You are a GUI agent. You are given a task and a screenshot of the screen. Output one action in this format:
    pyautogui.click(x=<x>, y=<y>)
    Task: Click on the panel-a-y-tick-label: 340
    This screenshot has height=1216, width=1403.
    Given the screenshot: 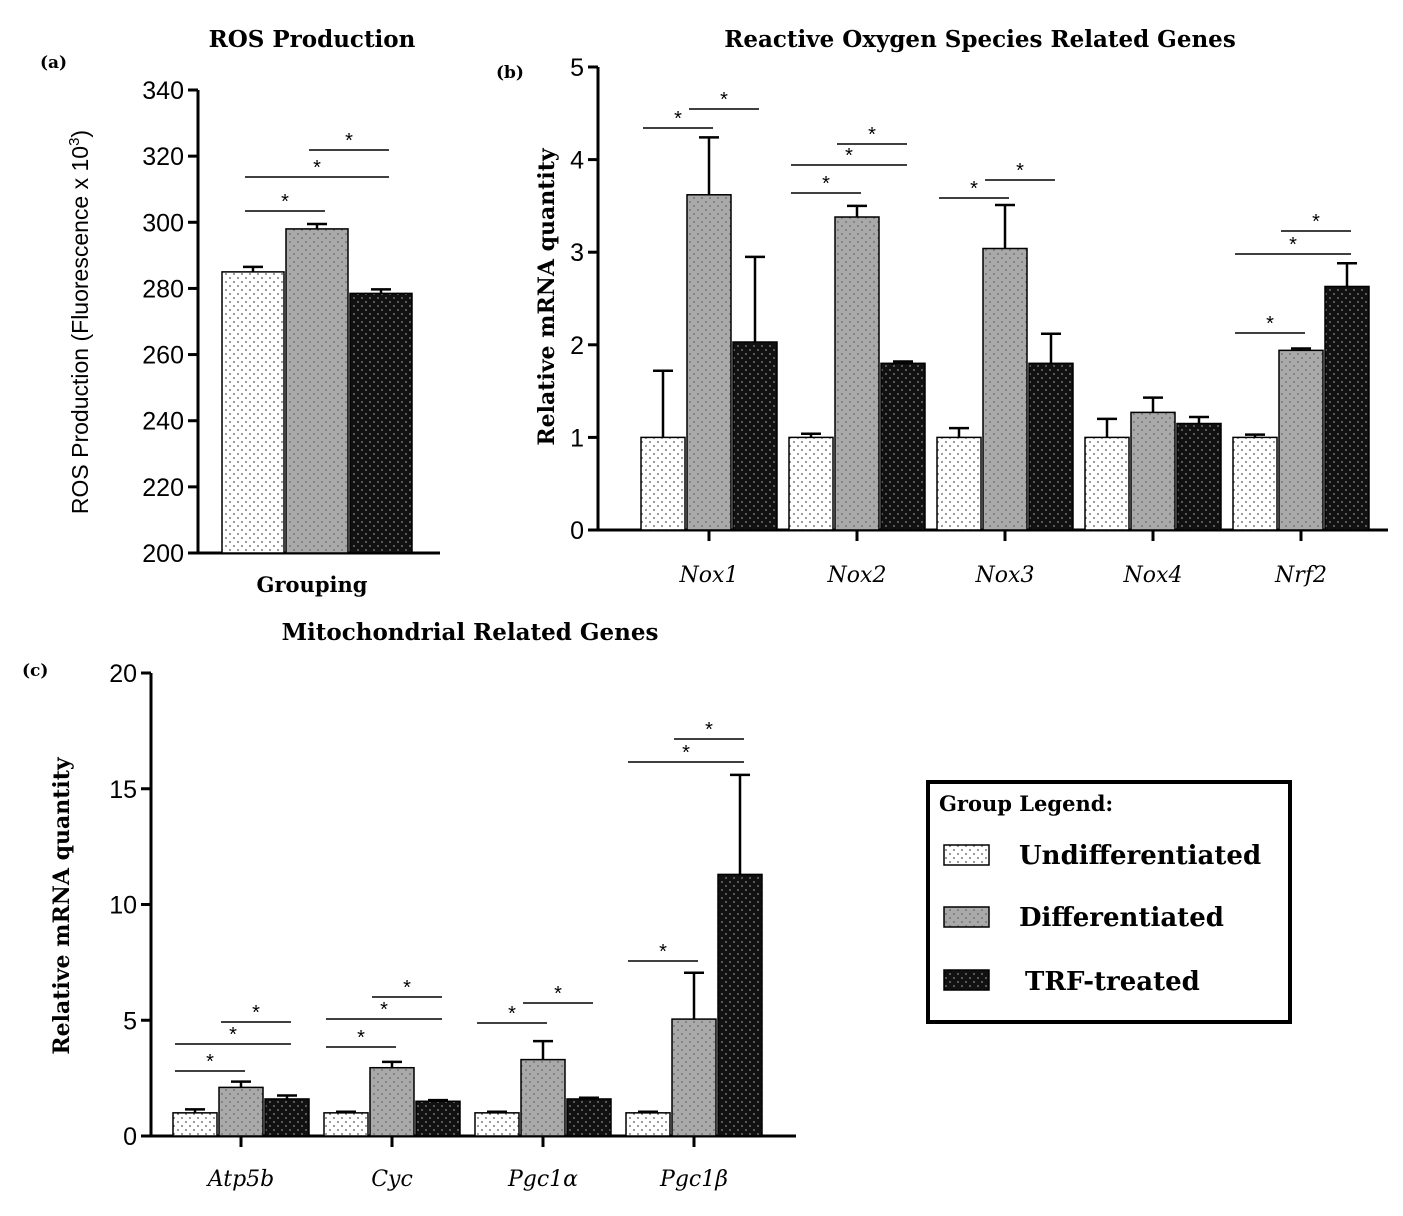 What is the action you would take?
    pyautogui.click(x=163, y=91)
    